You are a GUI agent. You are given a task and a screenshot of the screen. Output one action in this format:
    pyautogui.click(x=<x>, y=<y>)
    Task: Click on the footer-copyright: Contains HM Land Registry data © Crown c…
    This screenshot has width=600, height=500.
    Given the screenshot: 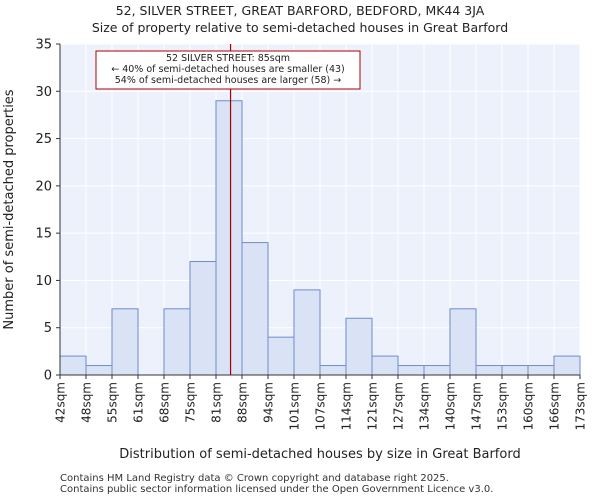 What is the action you would take?
    pyautogui.click(x=254, y=478)
    